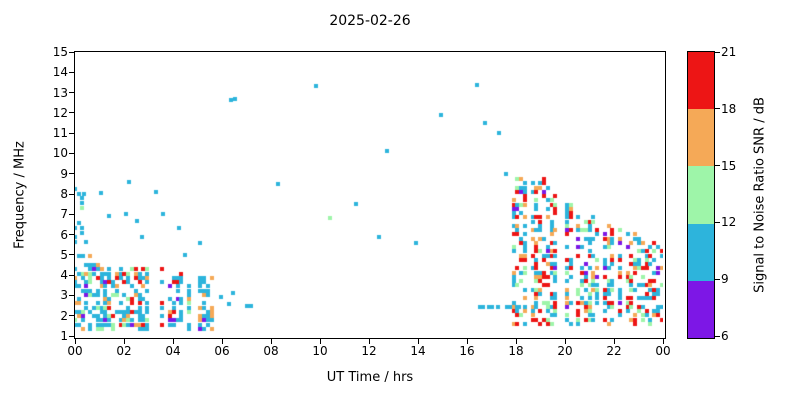 The height and width of the screenshot is (400, 800). What do you see at coordinates (370, 377) in the screenshot?
I see `x-axis-label: UT Time / hrs` at bounding box center [370, 377].